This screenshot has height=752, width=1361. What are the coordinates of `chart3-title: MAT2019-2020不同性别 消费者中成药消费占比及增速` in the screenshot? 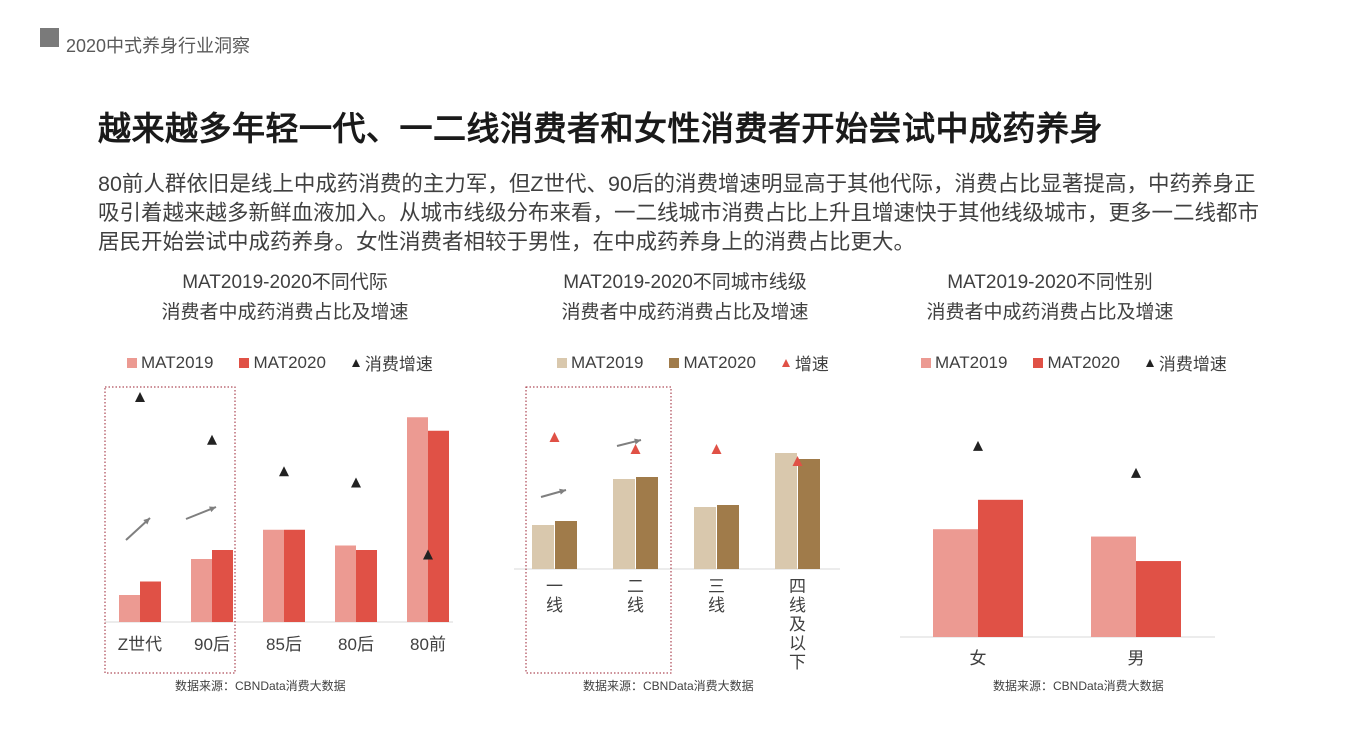 It's located at (1050, 298).